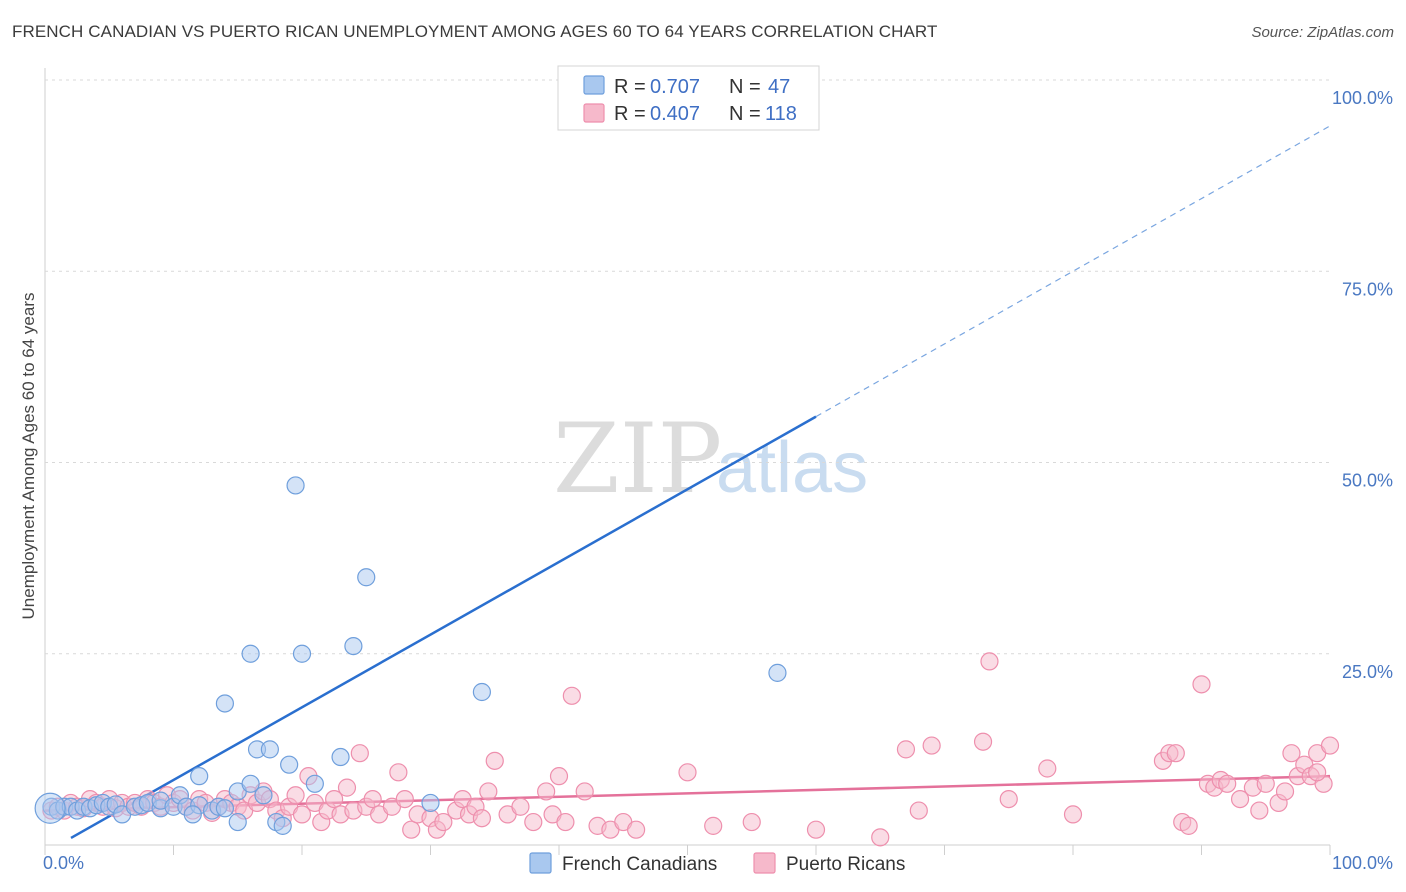 This screenshot has width=1406, height=892. I want to click on y-tick-label-2: 75.0%, so click(1367, 289).